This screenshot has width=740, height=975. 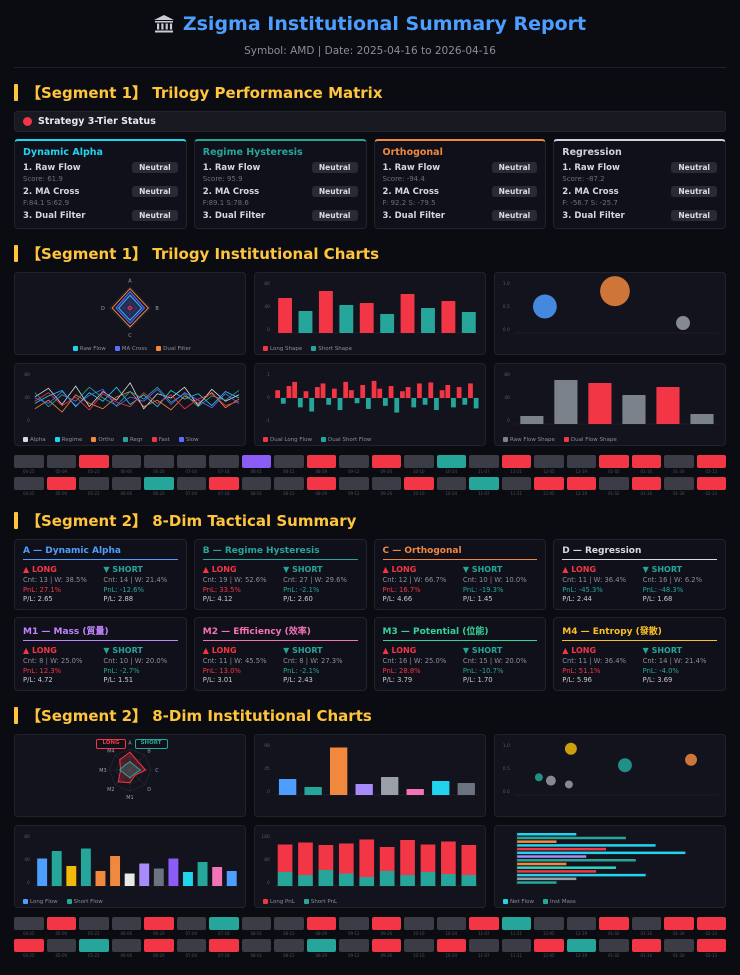 What do you see at coordinates (110, 751) in the screenshot?
I see `svg-text: M4` at bounding box center [110, 751].